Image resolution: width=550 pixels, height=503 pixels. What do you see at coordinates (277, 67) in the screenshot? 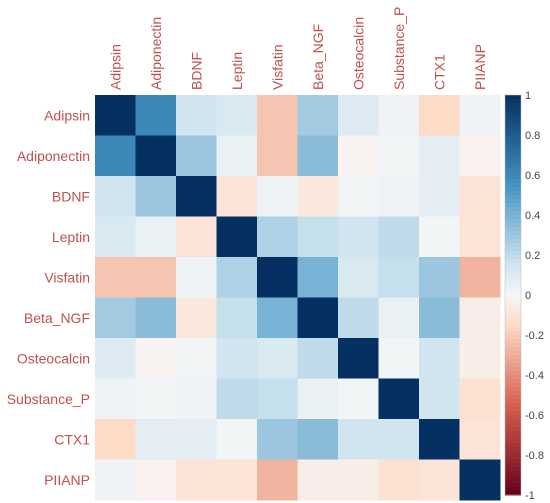
I see `column-label: Visfatin` at bounding box center [277, 67].